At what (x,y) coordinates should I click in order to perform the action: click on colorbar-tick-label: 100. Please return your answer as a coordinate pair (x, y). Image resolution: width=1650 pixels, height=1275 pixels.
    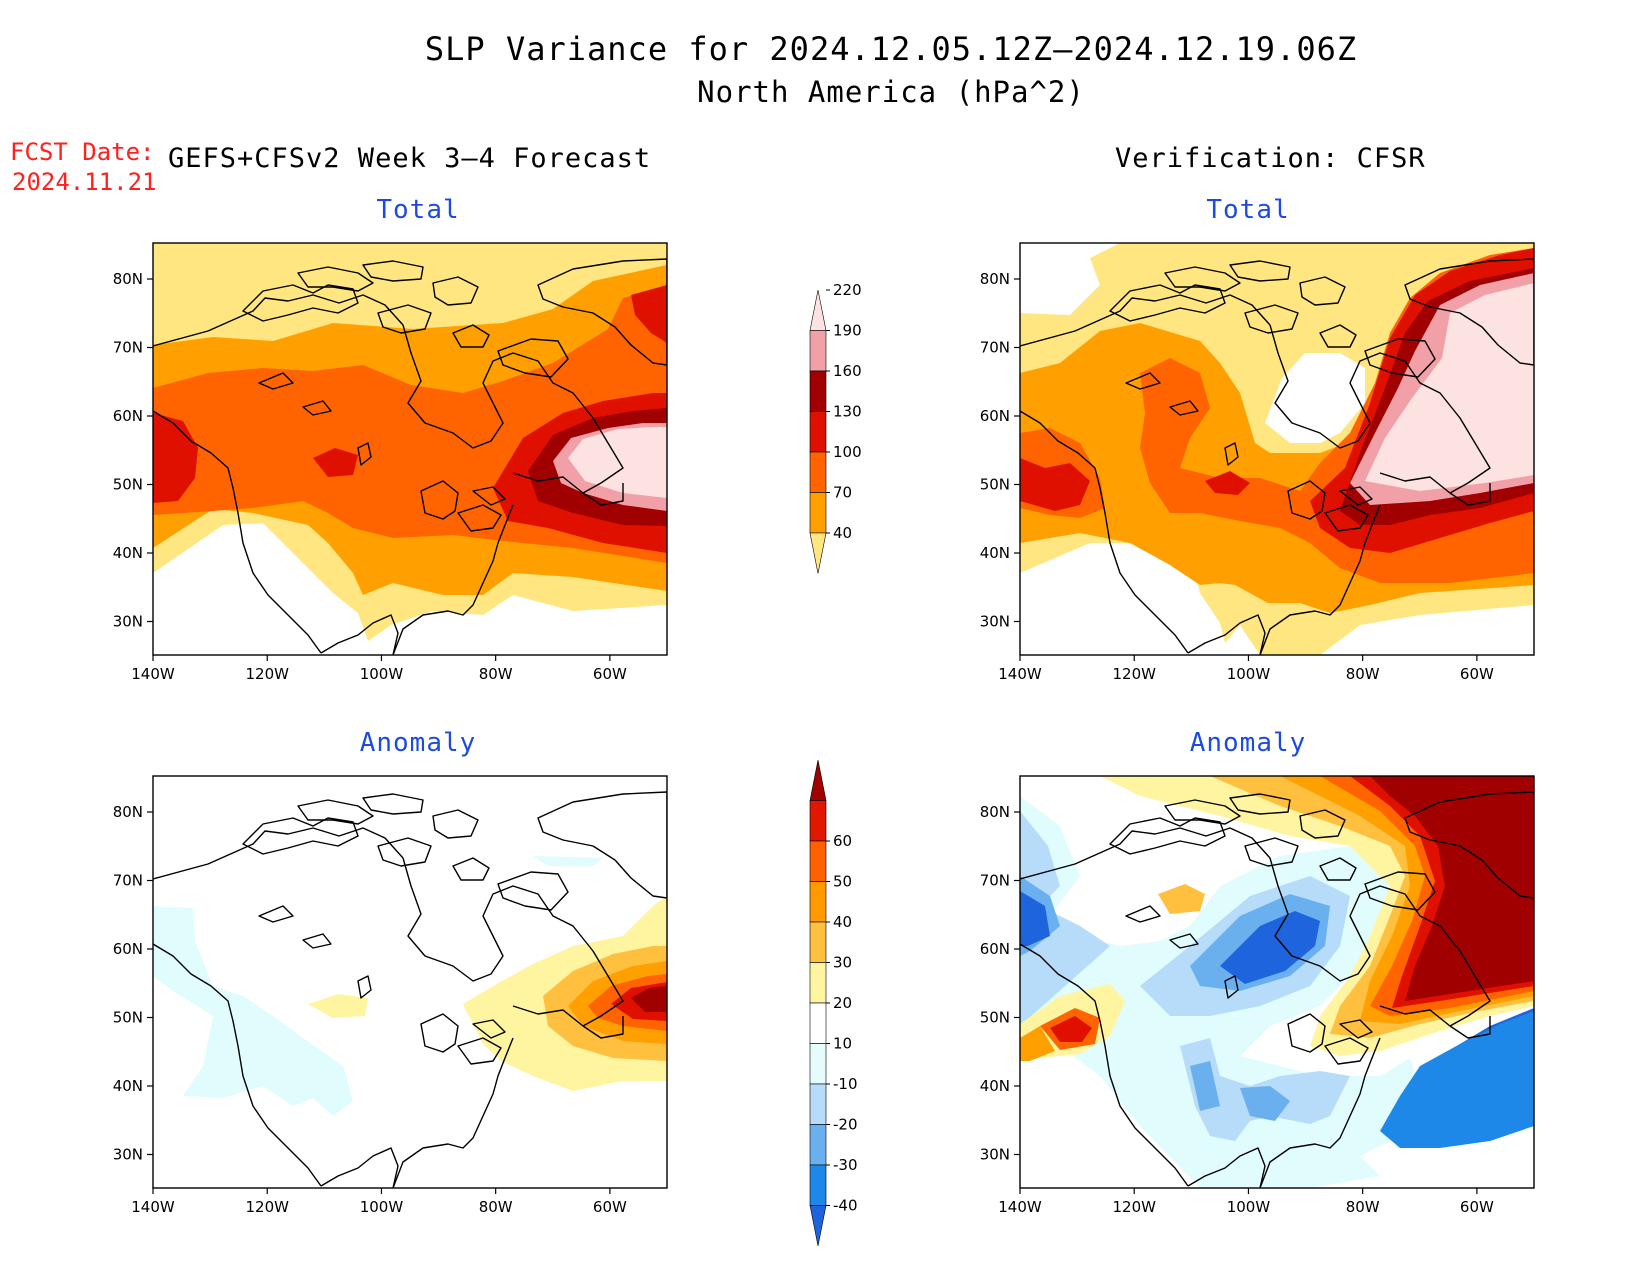
    Looking at the image, I should click on (847, 452).